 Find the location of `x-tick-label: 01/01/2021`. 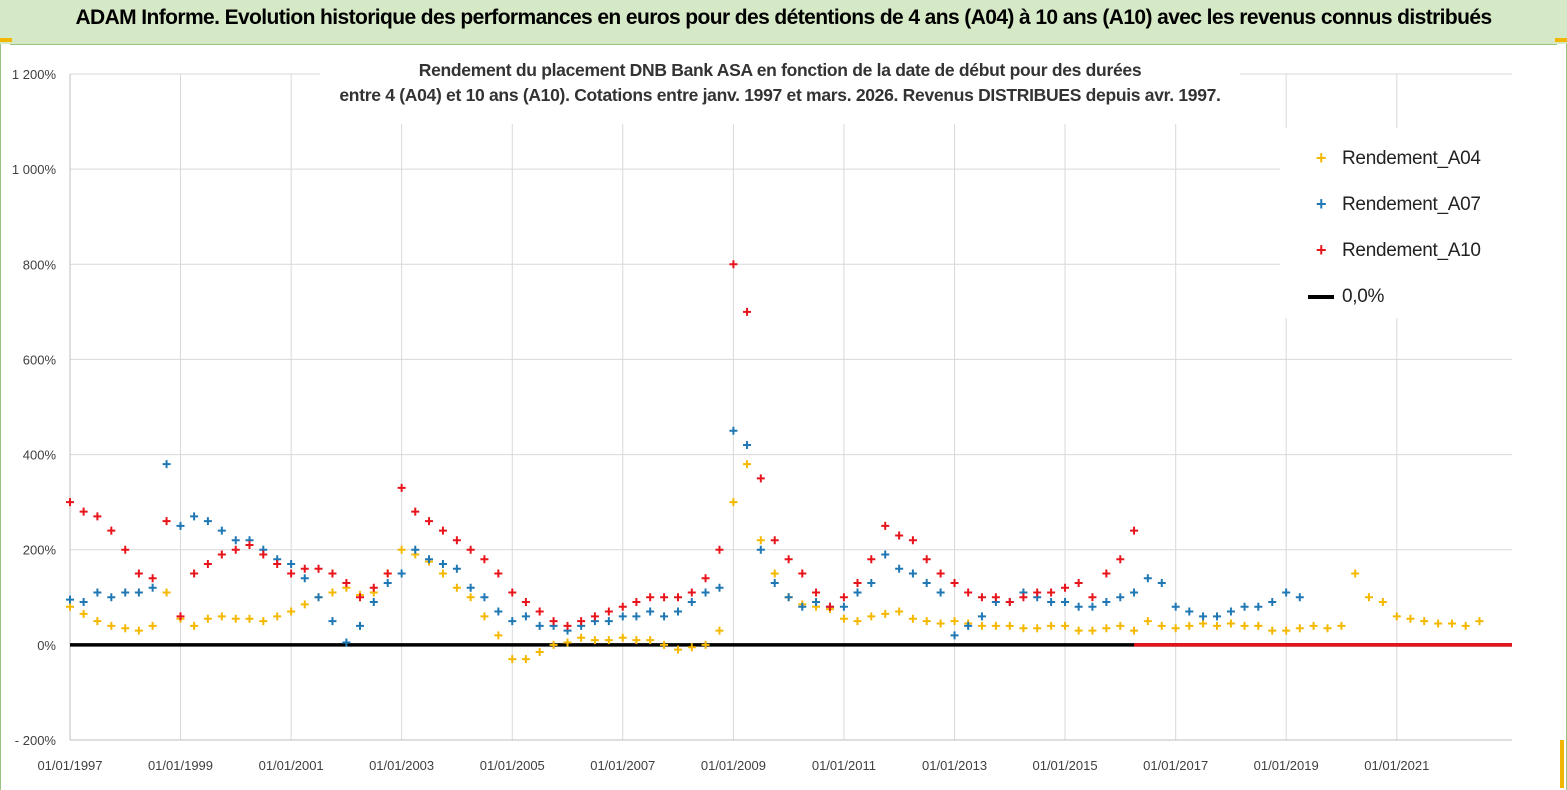

x-tick-label: 01/01/2021 is located at coordinates (1396, 765).